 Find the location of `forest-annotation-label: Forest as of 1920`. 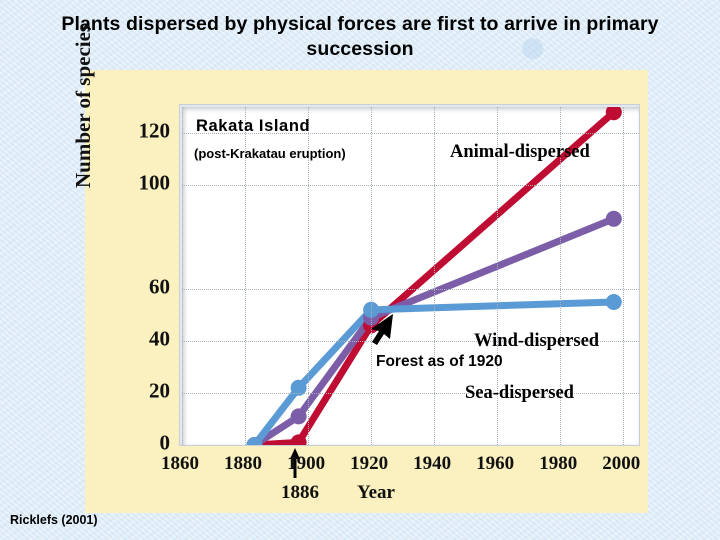

forest-annotation-label: Forest as of 1920 is located at coordinates (439, 361).